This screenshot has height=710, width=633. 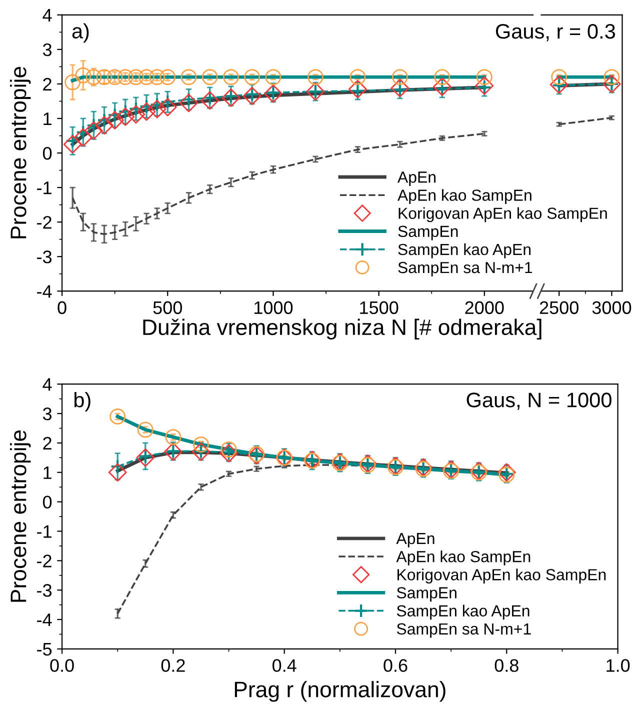 I want to click on x-tick-label: 0.4, so click(x=284, y=665).